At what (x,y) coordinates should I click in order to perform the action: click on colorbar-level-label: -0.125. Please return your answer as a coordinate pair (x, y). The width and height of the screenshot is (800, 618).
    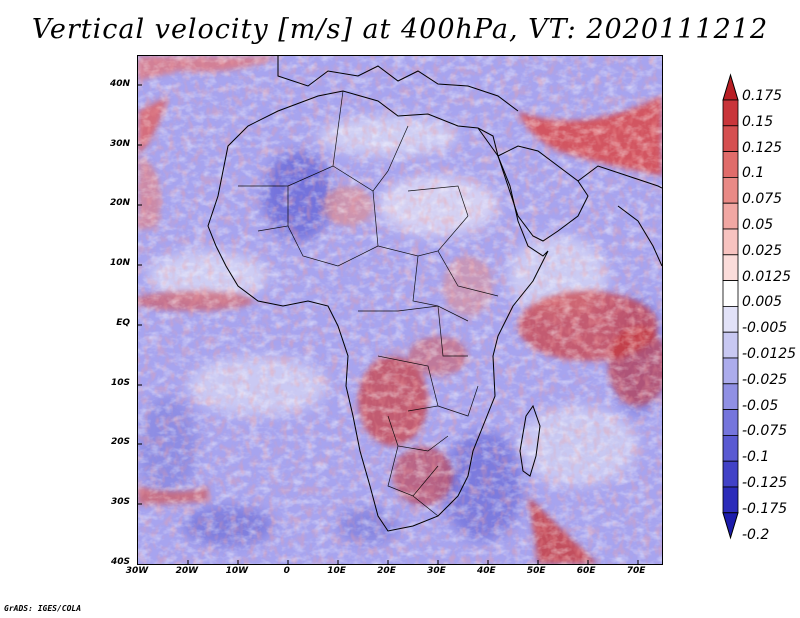
    Looking at the image, I should click on (765, 483).